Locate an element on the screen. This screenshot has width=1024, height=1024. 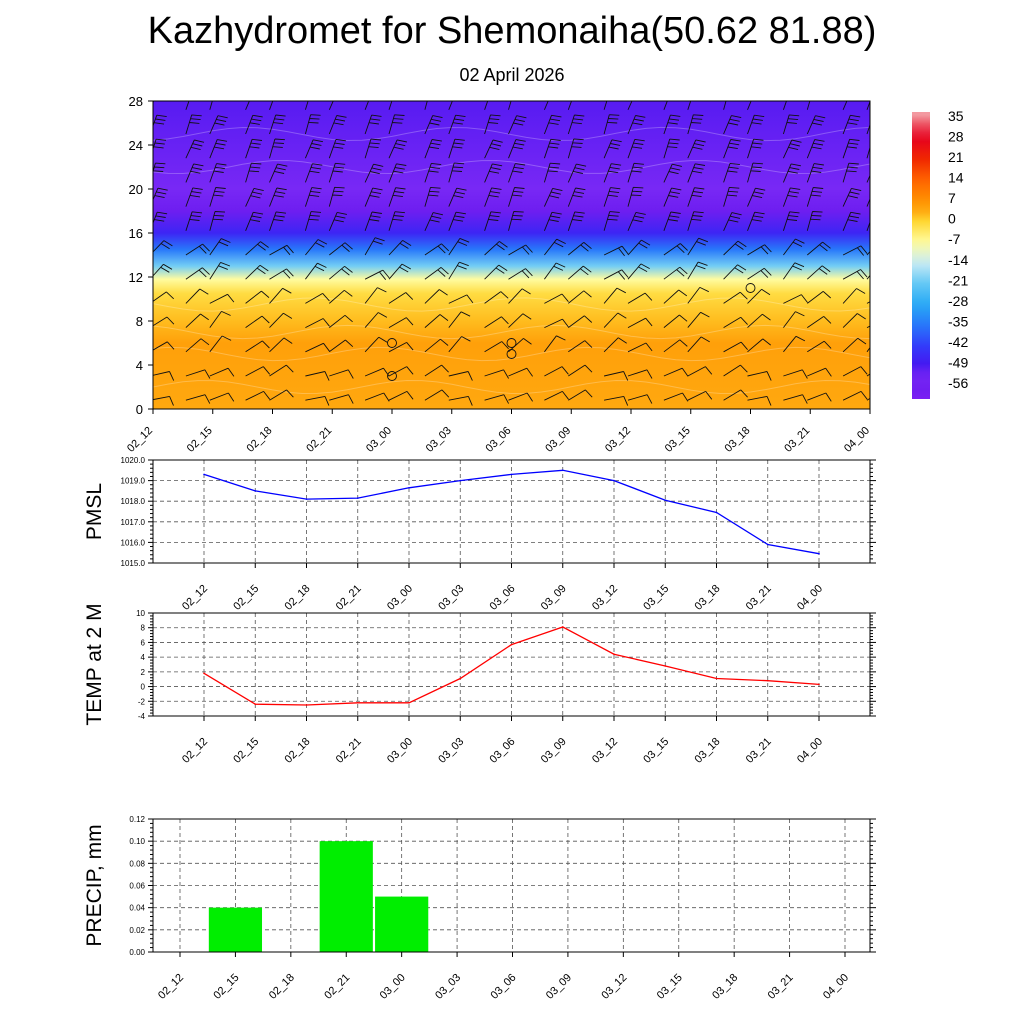
x-tick-label: 03_09 is located at coordinates (558, 440).